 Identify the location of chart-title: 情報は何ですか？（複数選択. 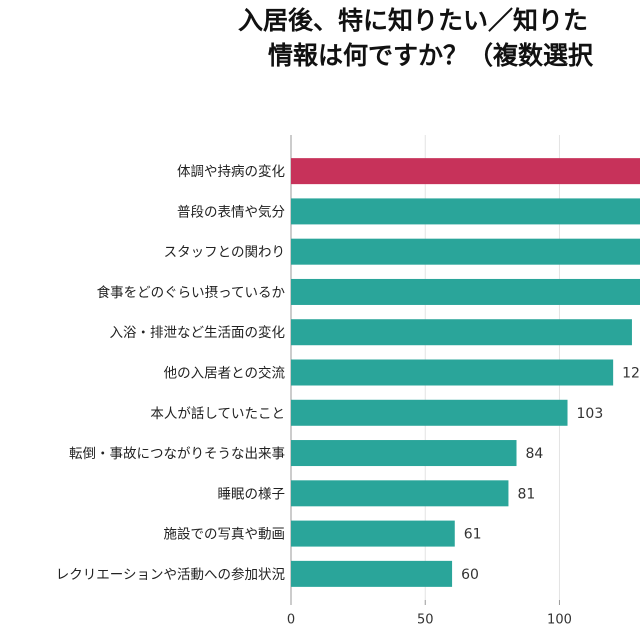
(431, 55).